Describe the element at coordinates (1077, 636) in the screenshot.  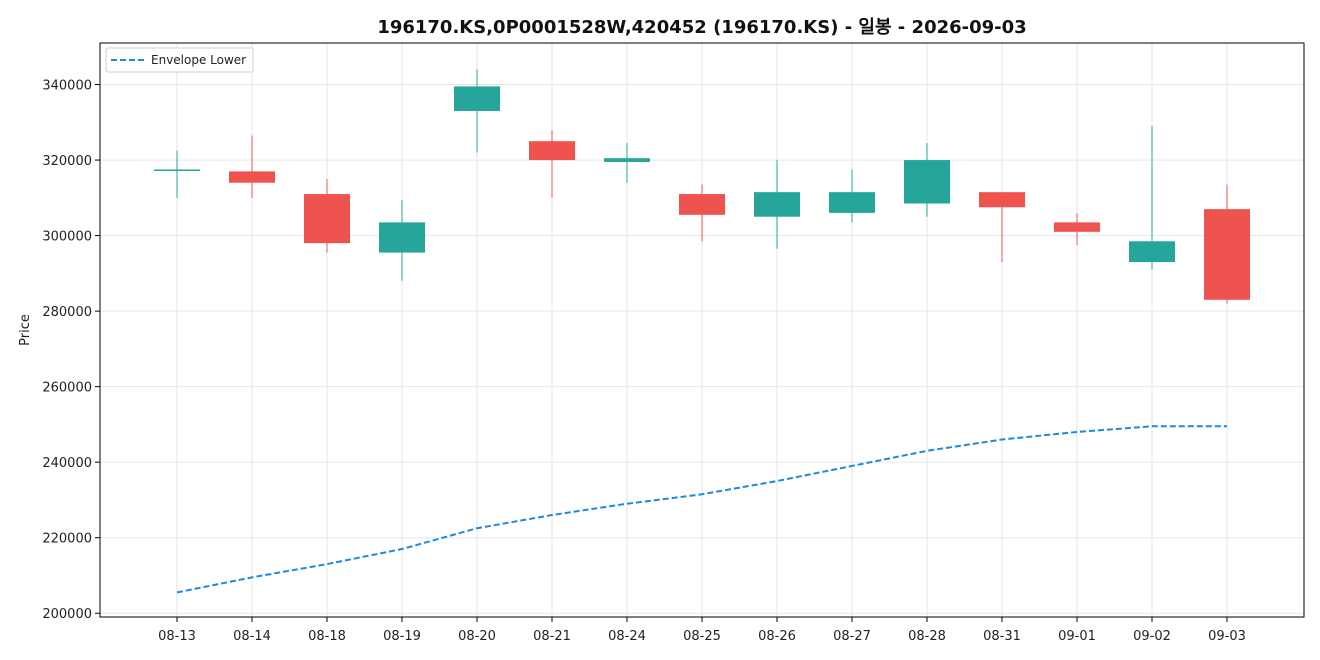
I see `x-tick-label: 09-01` at that location.